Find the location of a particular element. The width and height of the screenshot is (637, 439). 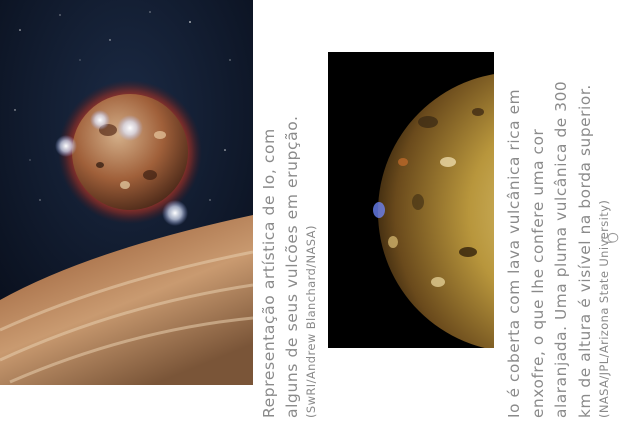

star-field is located at coordinates (122, 106).